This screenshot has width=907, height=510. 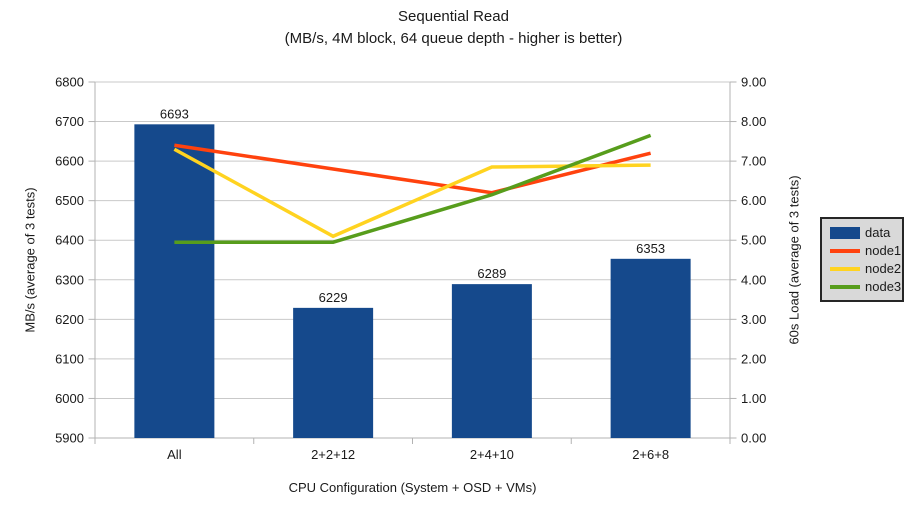 What do you see at coordinates (30, 260) in the screenshot?
I see `left-axis-title: MB/s (average of 3 tests)` at bounding box center [30, 260].